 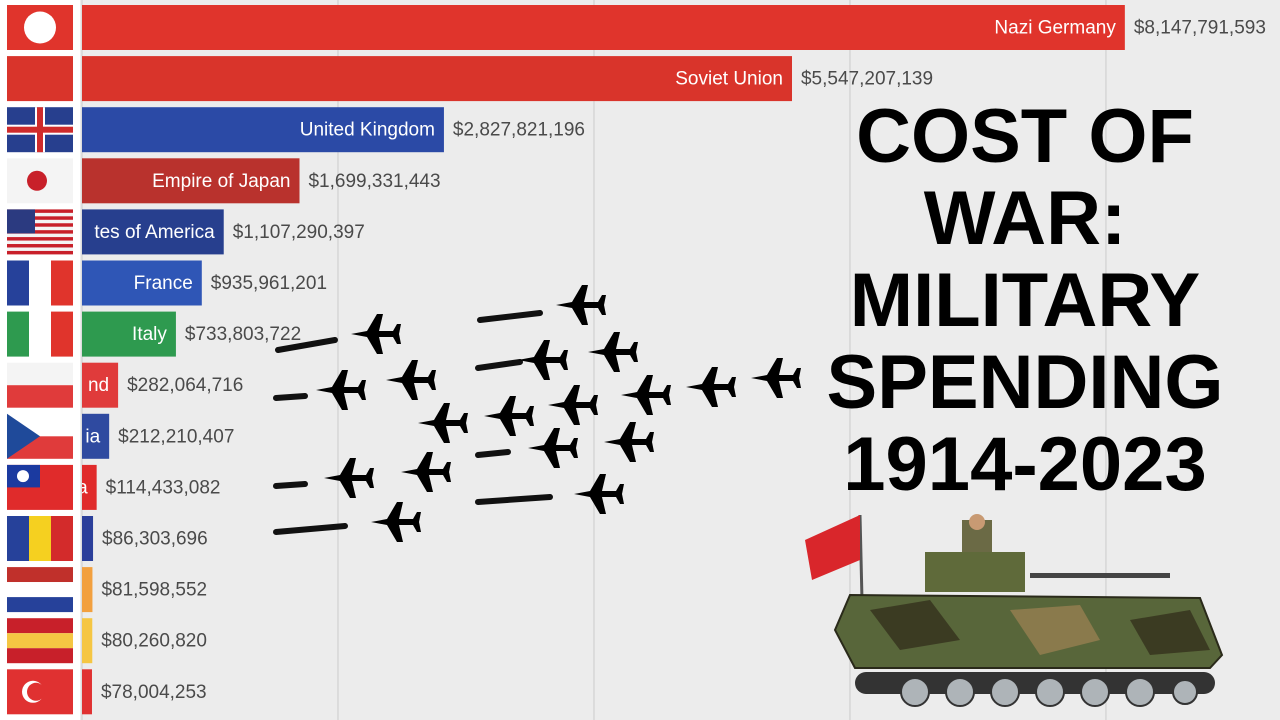 I want to click on flag-cross, so click(x=40, y=130).